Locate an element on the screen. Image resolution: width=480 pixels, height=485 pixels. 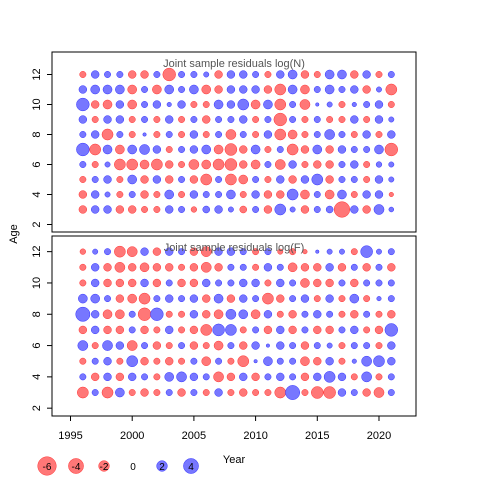
y-tick-label: 8 is located at coordinates (37, 134).